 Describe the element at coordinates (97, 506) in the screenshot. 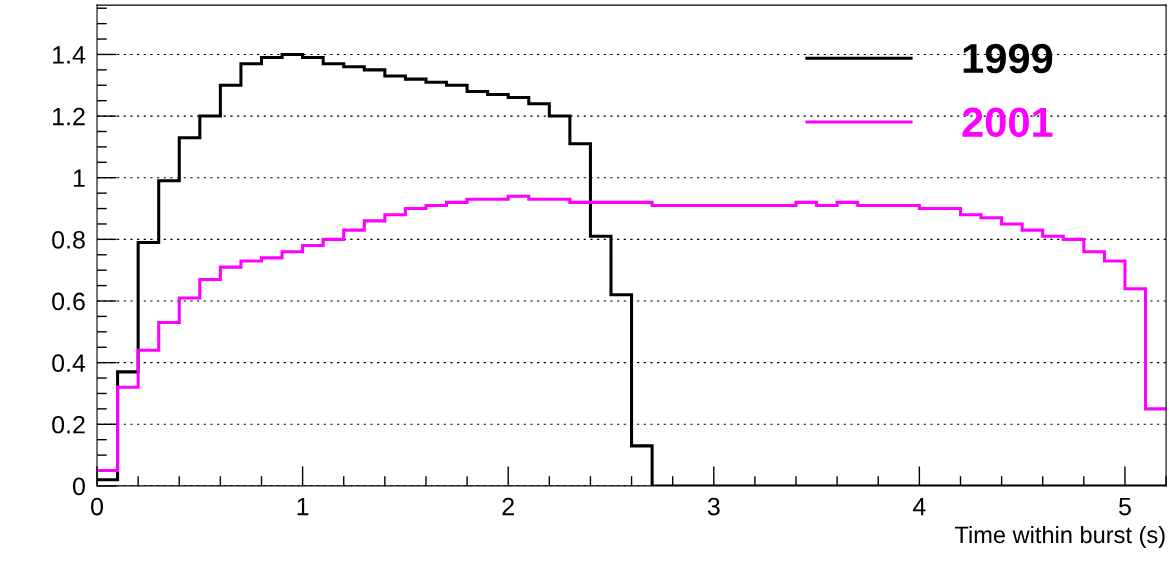

I see `x-tick-label: 0` at that location.